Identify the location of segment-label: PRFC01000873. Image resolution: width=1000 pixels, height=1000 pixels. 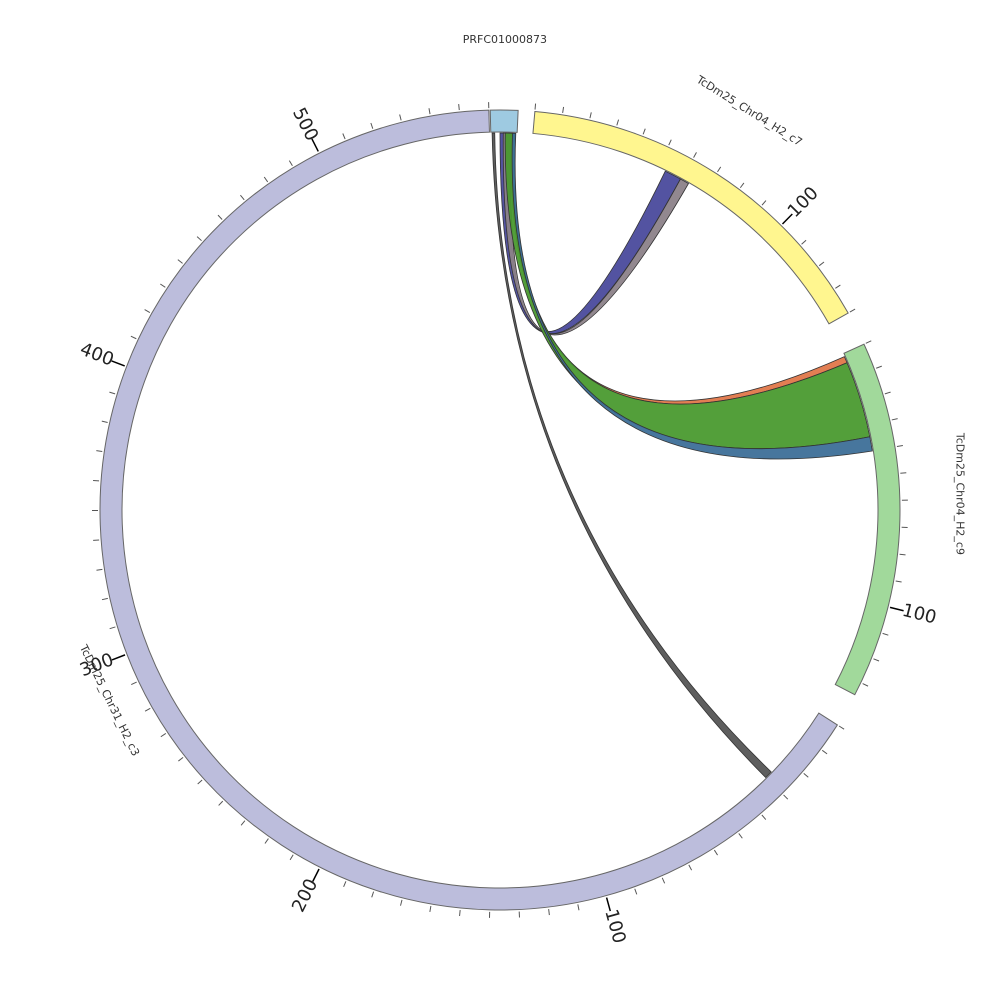
(505, 39).